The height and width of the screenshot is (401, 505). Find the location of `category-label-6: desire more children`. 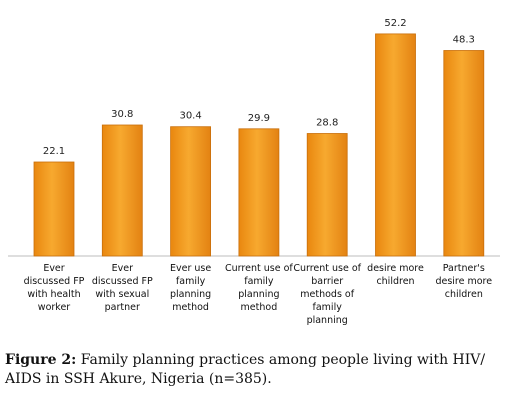

category-label-6: desire more children is located at coordinates (395, 275).